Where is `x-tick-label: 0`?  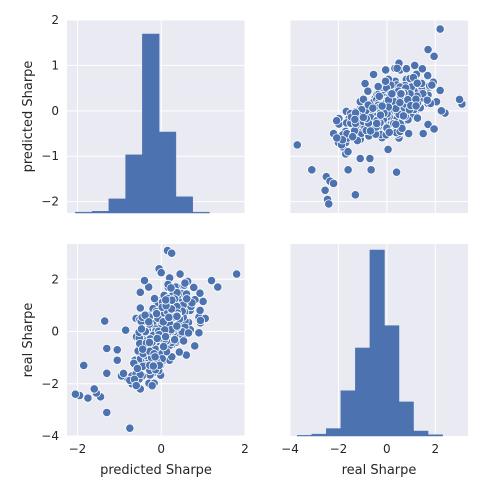
x-tick-label: 0 is located at coordinates (161, 449).